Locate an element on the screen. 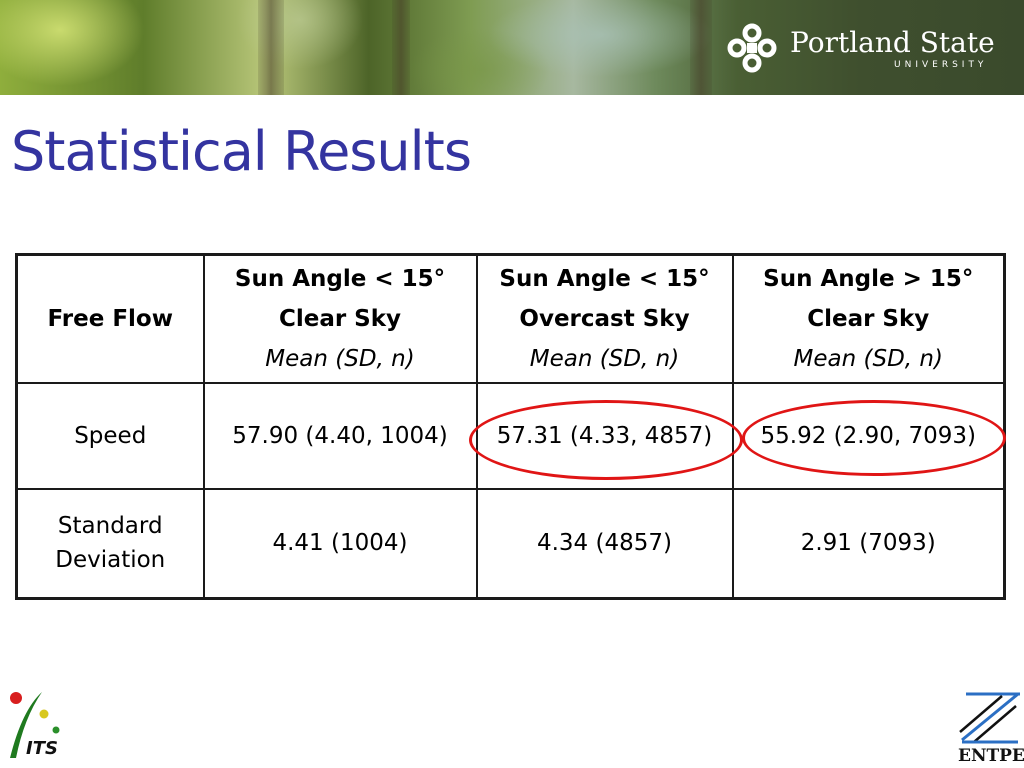 The height and width of the screenshot is (768, 1024). column-header-line: Sun Angle > 15° is located at coordinates (868, 278).